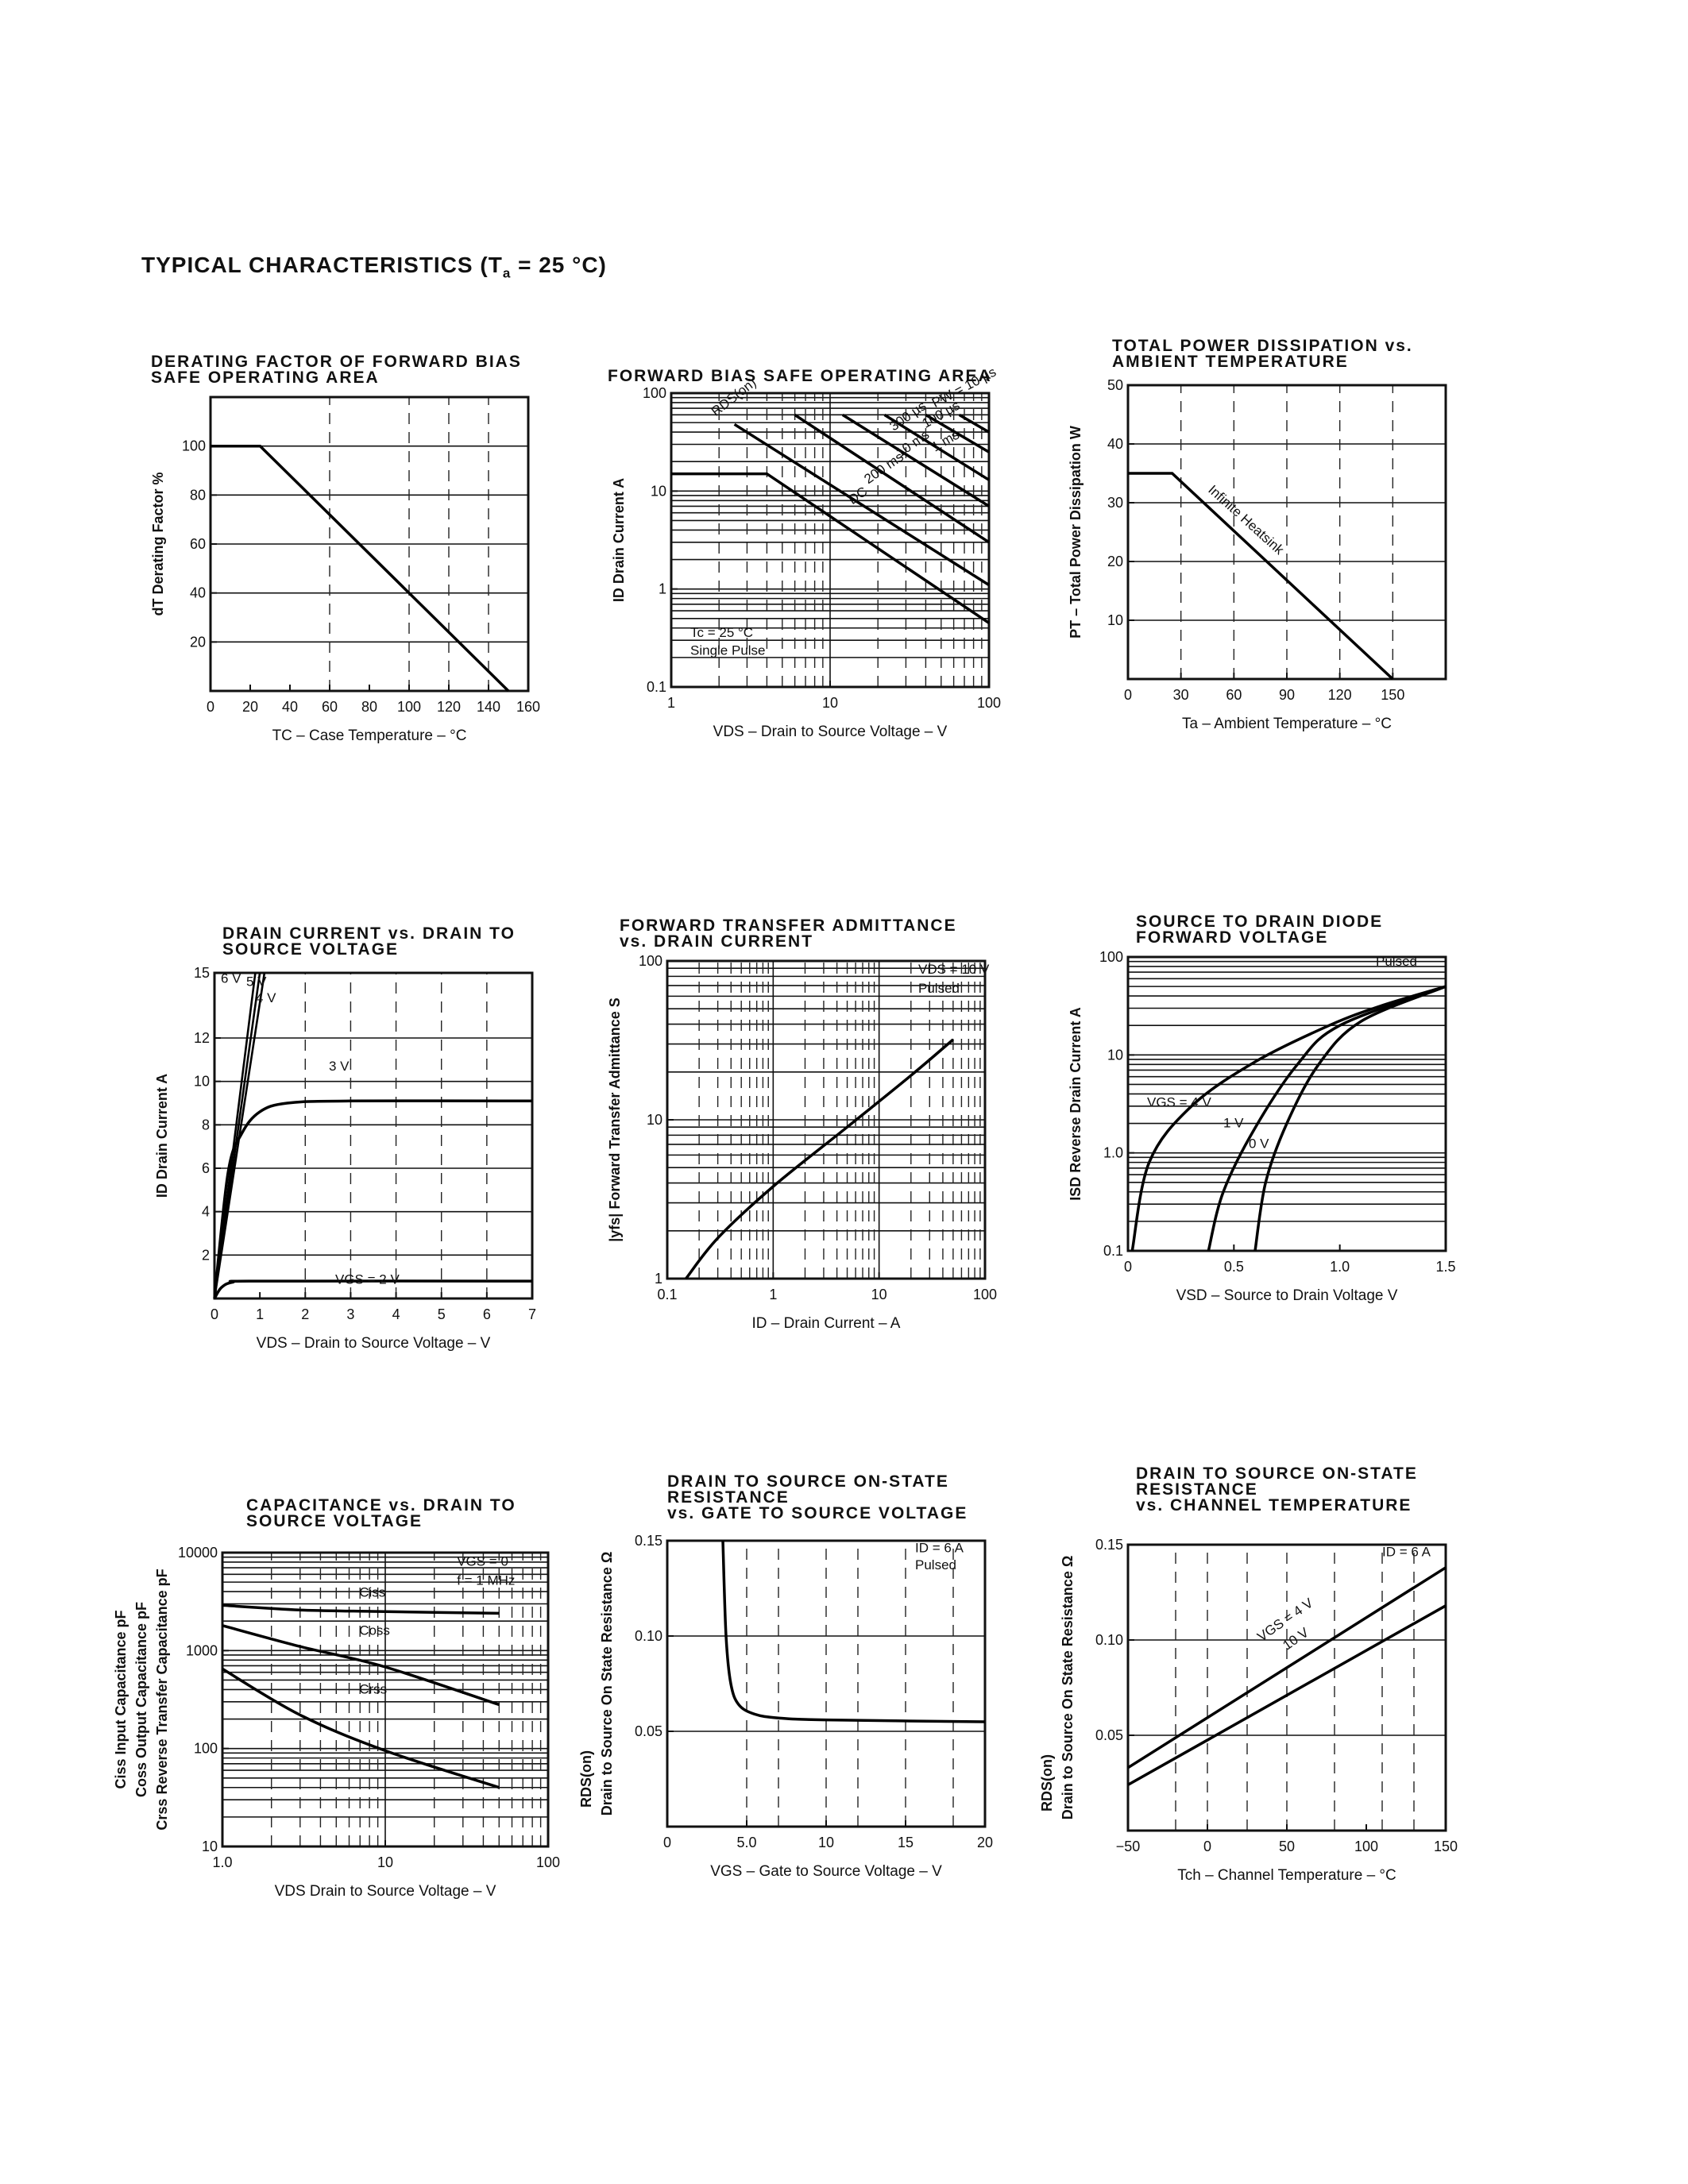 The height and width of the screenshot is (2184, 1688). I want to click on isd-series-1-v, so click(1327, 1118).